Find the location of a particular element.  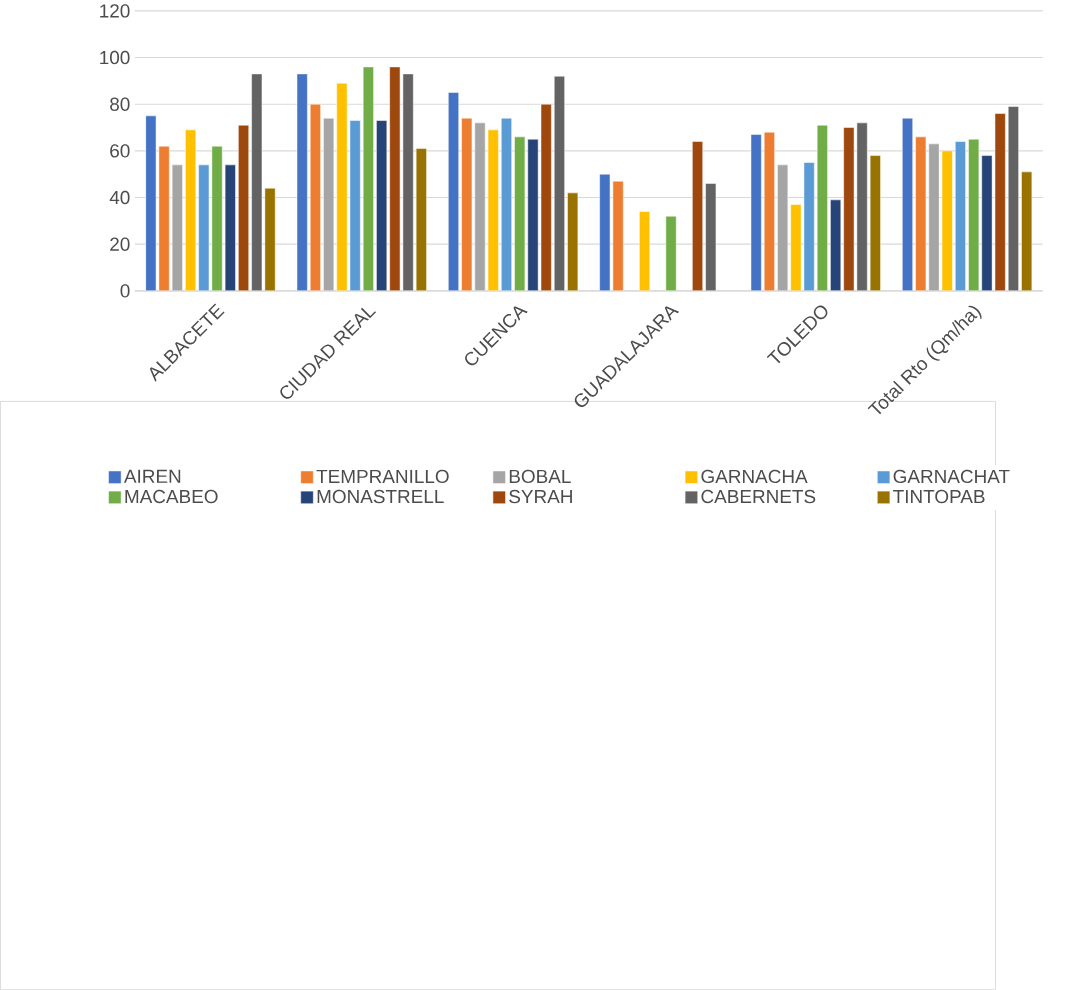

y-tick-label: 40 is located at coordinates (119, 197).